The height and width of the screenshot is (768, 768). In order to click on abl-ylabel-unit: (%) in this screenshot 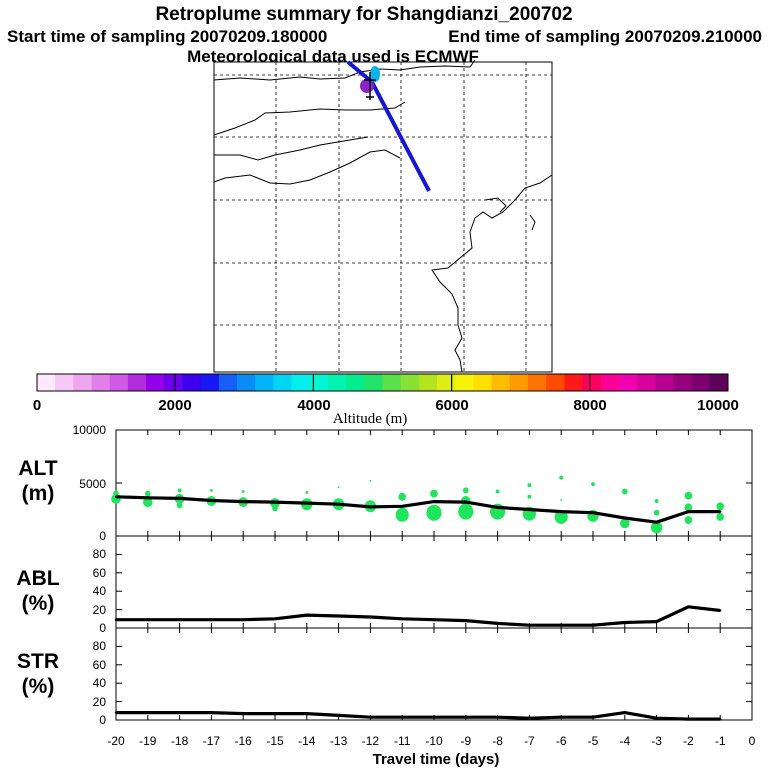, I will do `click(38, 603)`.